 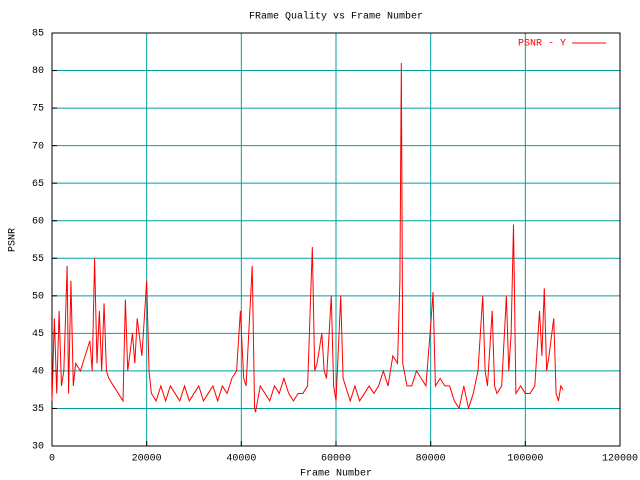 I want to click on y-tick-label: 65, so click(x=38, y=184).